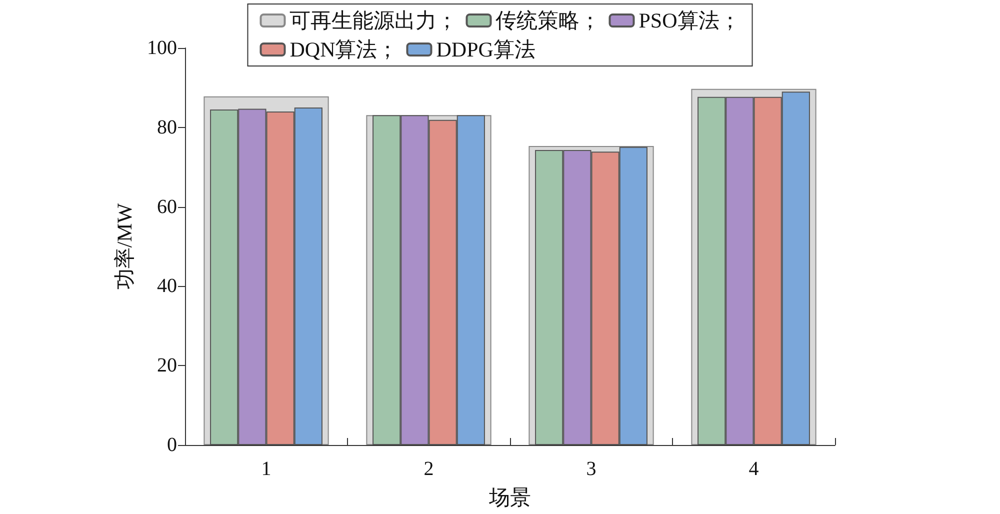 The width and height of the screenshot is (1000, 514). I want to click on legend-label: DQN算法；, so click(344, 50).